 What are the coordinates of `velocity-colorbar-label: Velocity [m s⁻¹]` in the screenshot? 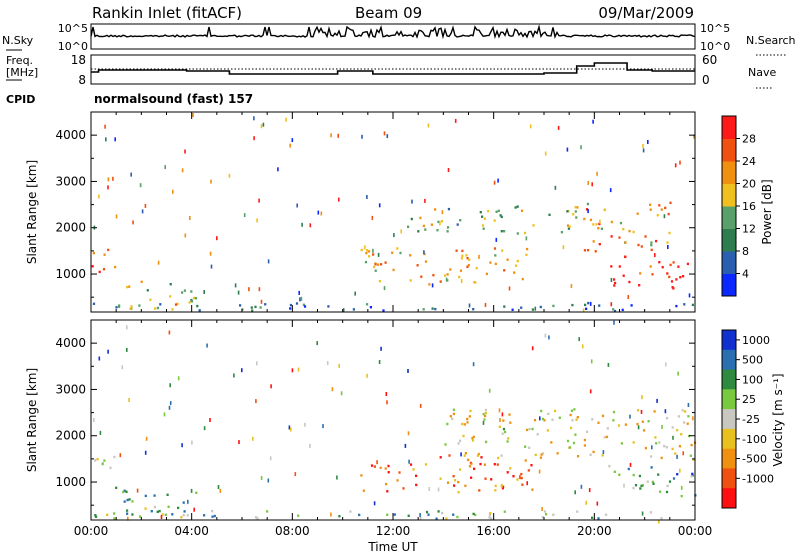 It's located at (778, 419).